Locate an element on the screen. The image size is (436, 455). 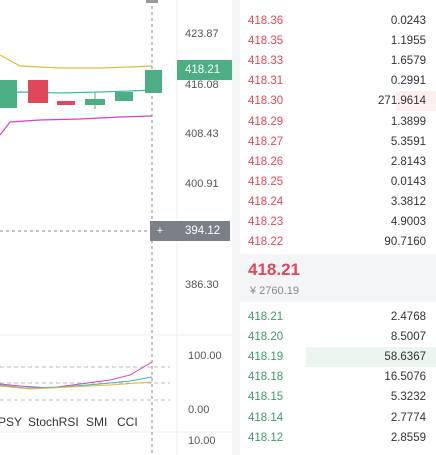
ask-row: 418.26 2.8143 is located at coordinates (338, 162).